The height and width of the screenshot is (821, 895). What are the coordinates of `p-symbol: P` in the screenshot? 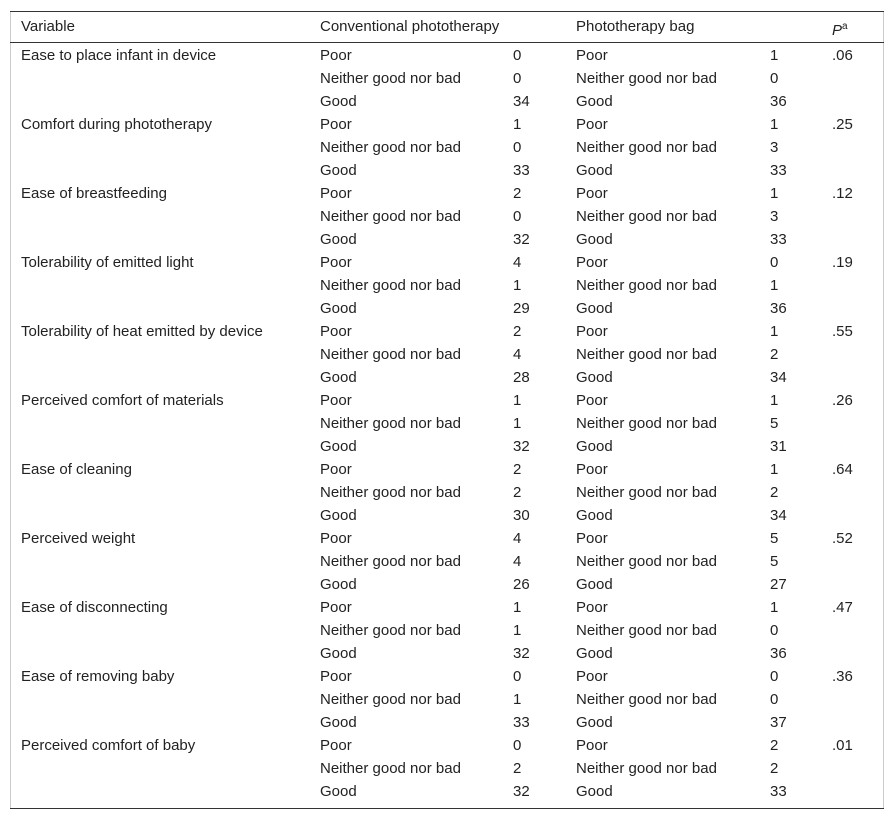 It's located at (837, 30).